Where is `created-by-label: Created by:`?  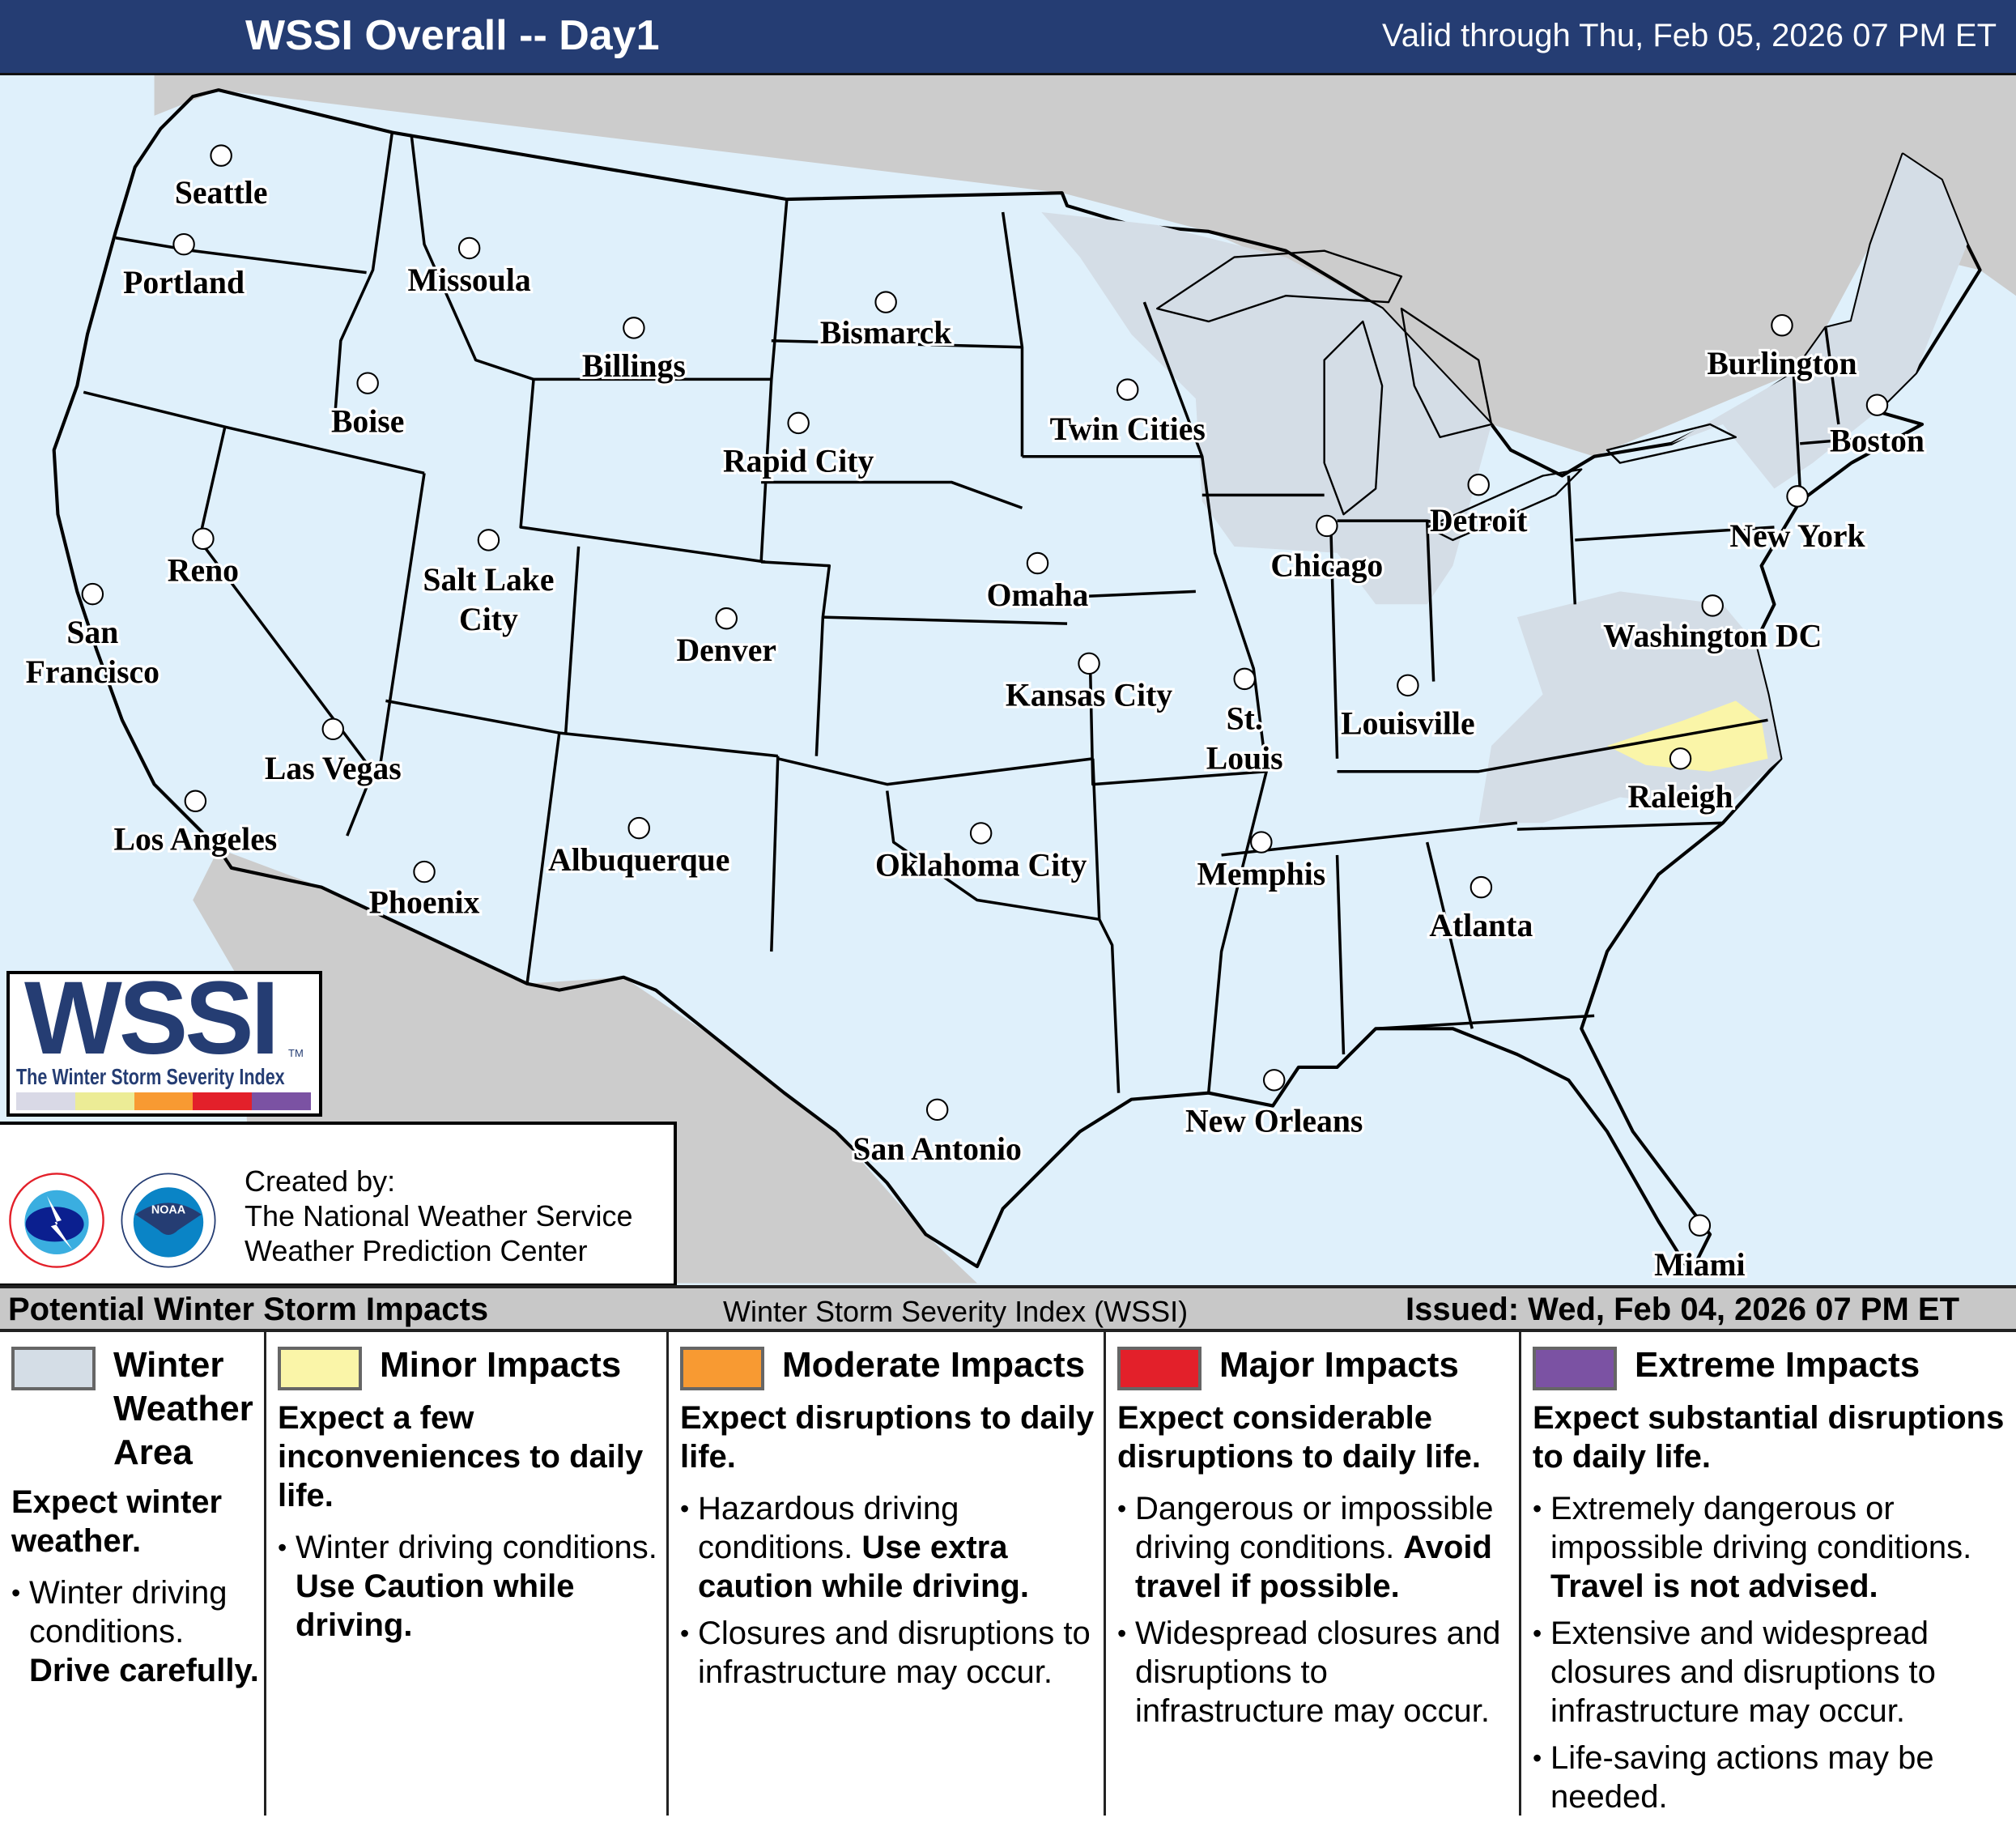 created-by-label: Created by: is located at coordinates (320, 1181).